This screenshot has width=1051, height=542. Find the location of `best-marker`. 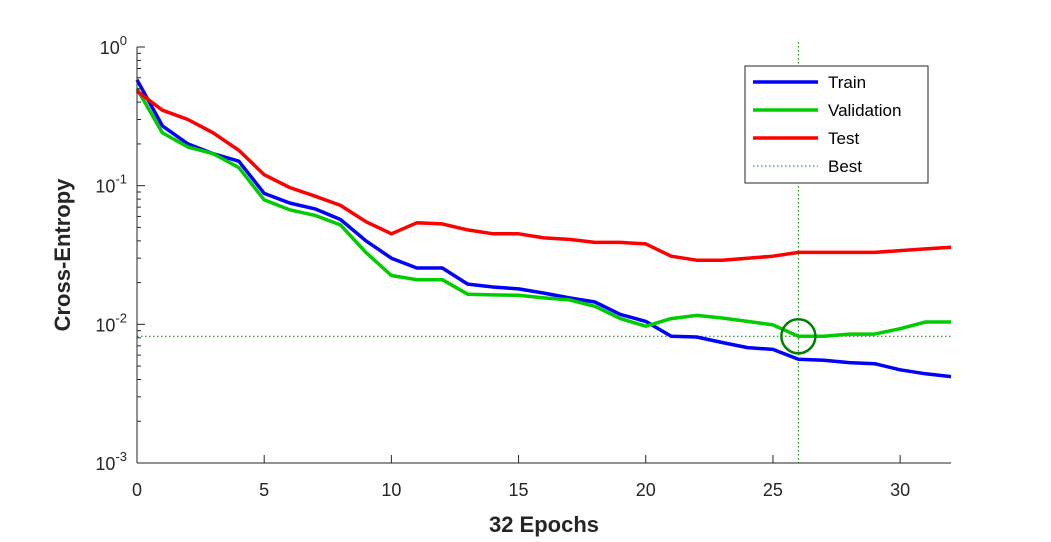

best-marker is located at coordinates (798, 336).